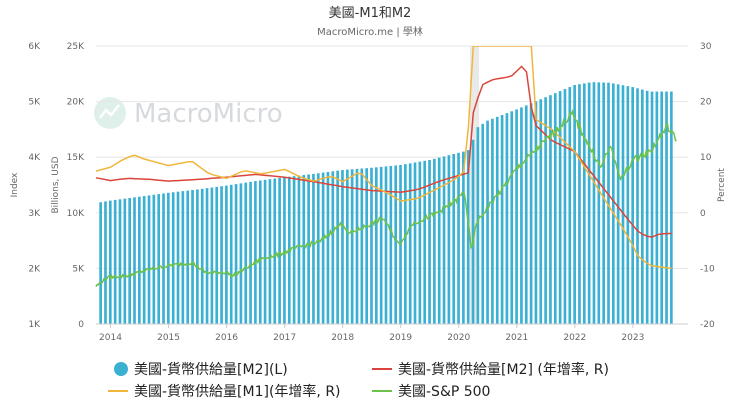  What do you see at coordinates (76, 103) in the screenshot?
I see `billions-tick-label: 20K` at bounding box center [76, 103].